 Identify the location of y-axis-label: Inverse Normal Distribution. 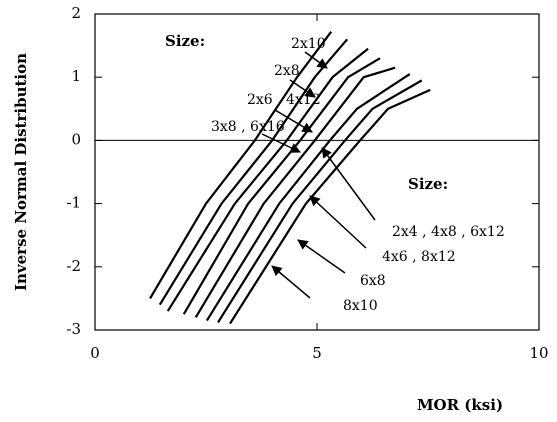
(21, 172).